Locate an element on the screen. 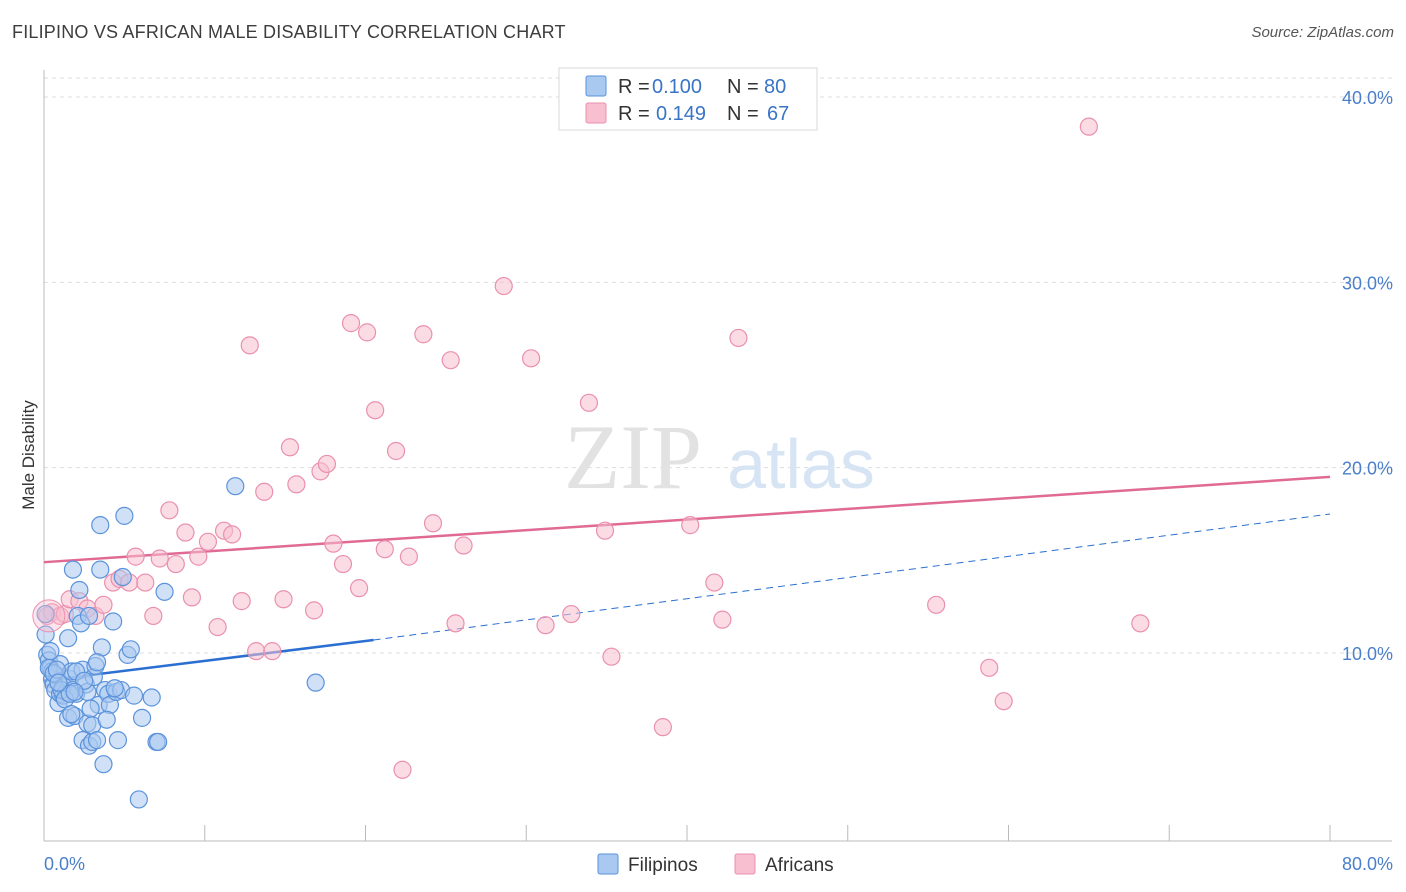 The image size is (1406, 892). legend-n-label-filipinos: N = is located at coordinates (743, 87).